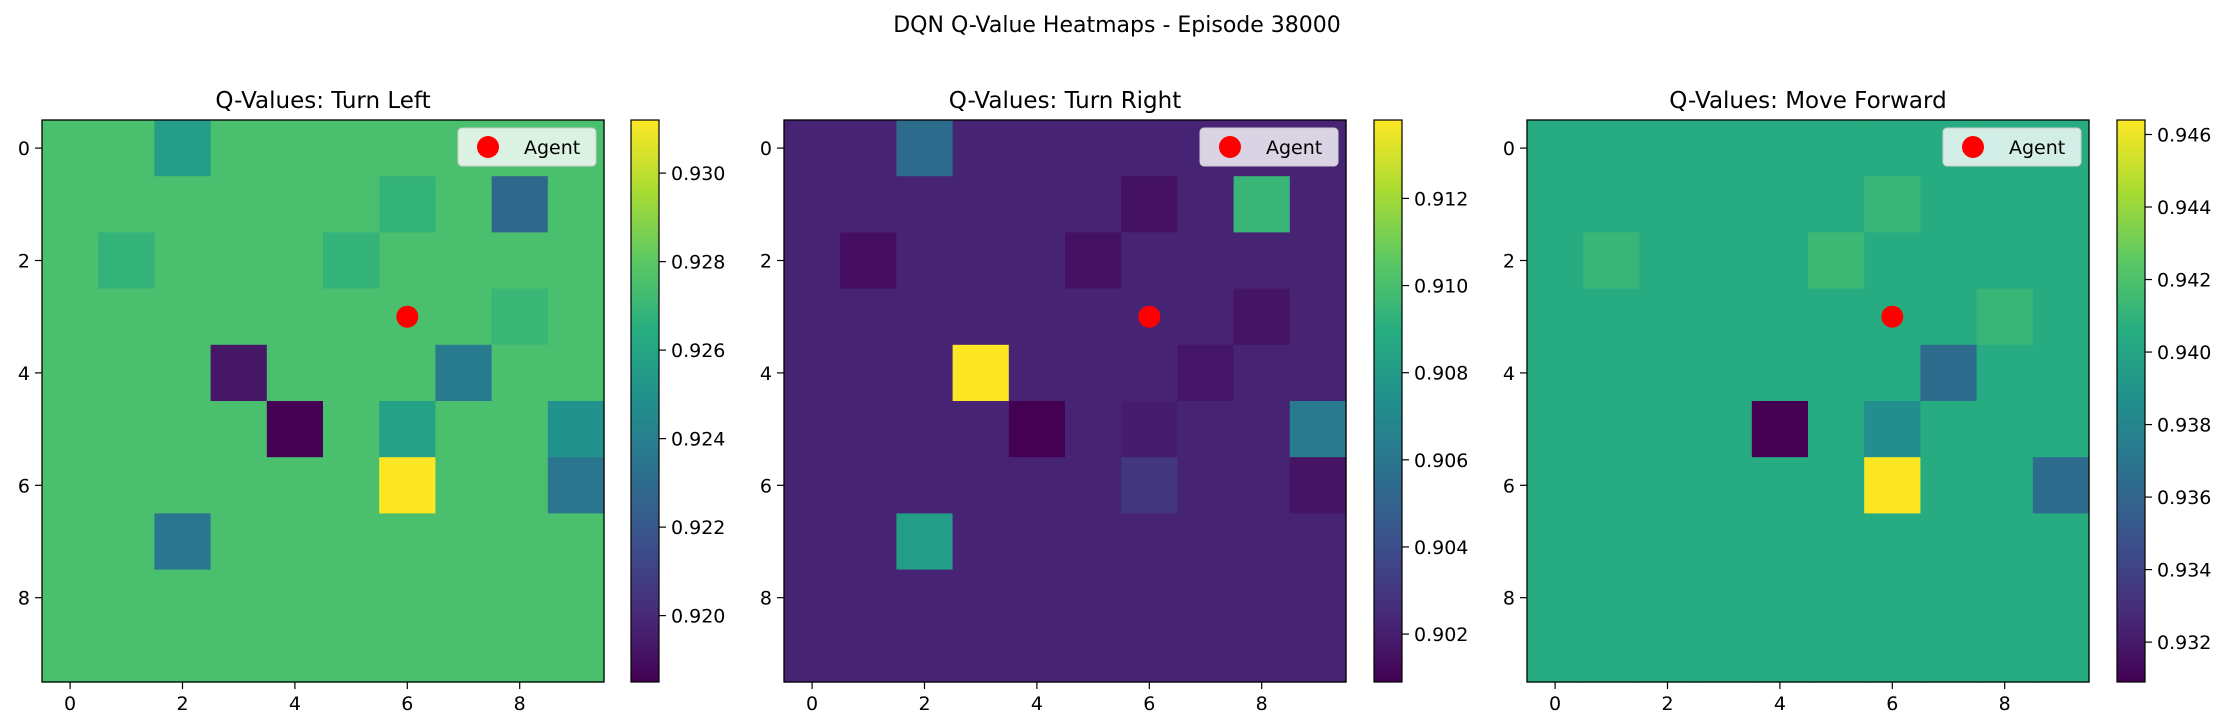  Describe the element at coordinates (2184, 208) in the screenshot. I see `colorbar-tick-label: 0.944` at that location.